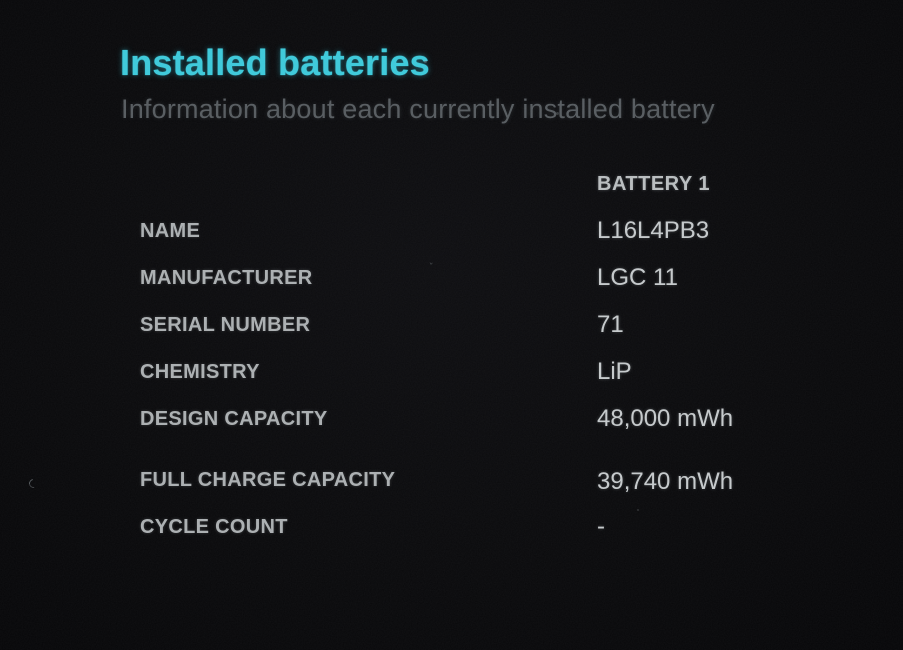 Image resolution: width=903 pixels, height=650 pixels. Describe the element at coordinates (637, 277) in the screenshot. I see `row-value-manufacturer: LGC 11` at that location.